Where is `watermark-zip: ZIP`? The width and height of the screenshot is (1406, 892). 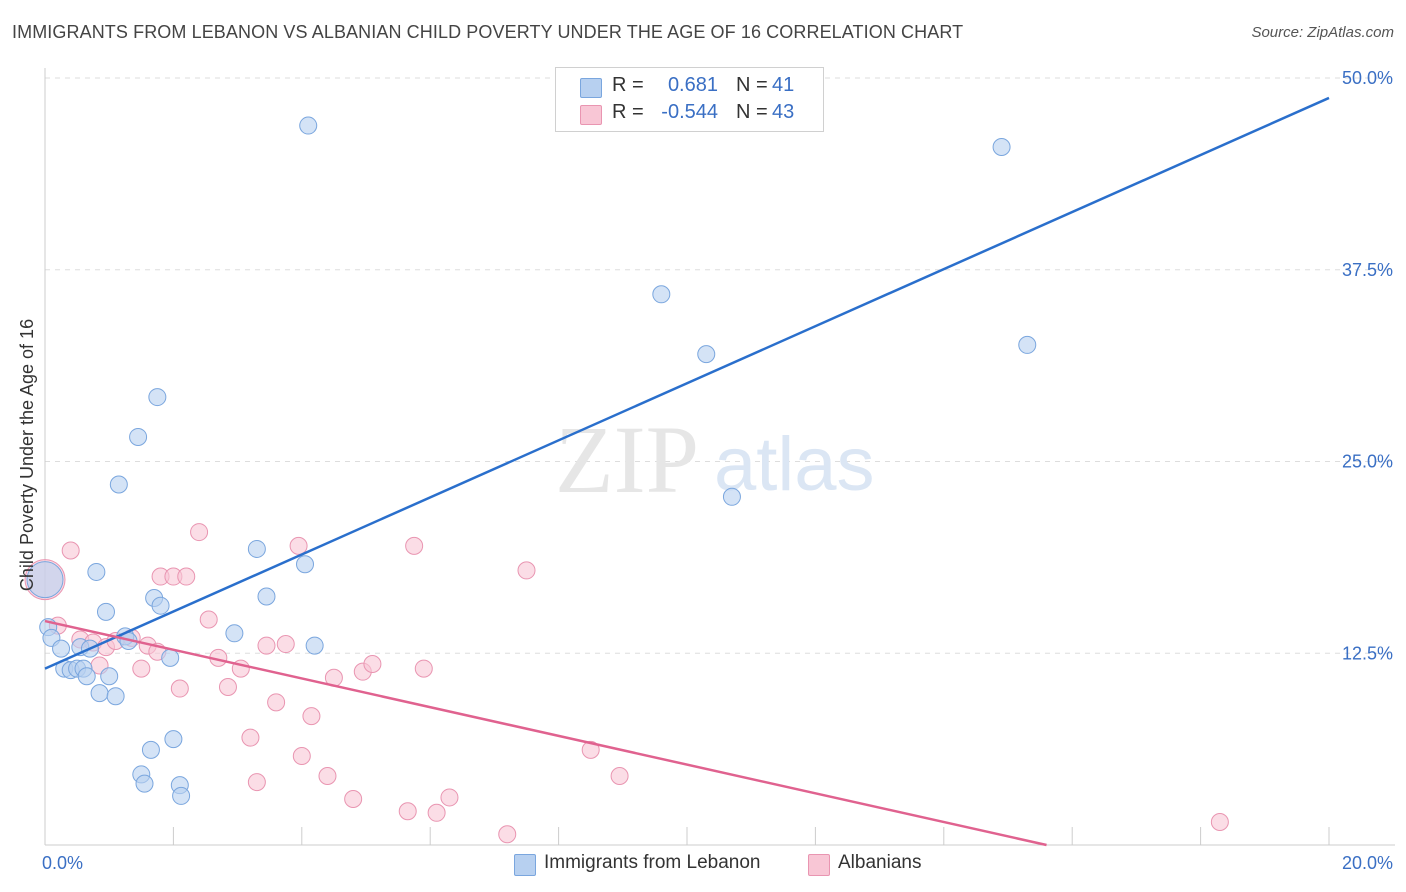
watermark-zip: ZIP is located at coordinates (627, 459).